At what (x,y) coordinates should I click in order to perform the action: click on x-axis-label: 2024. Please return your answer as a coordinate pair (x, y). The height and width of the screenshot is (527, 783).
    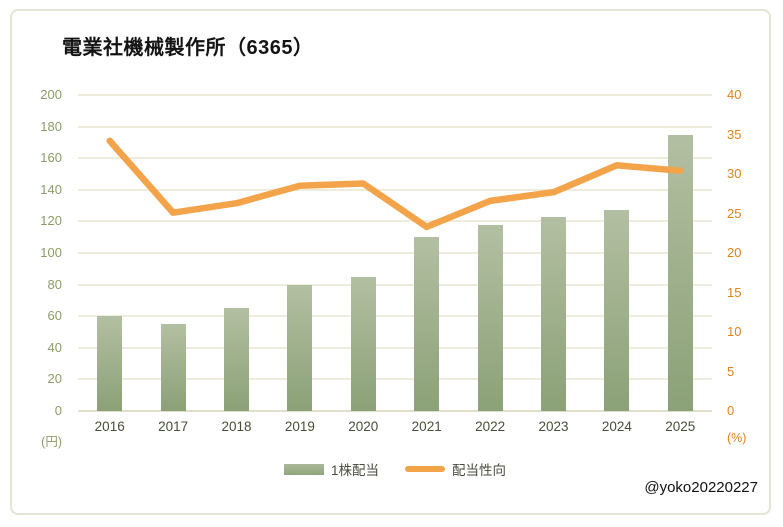
    Looking at the image, I should click on (616, 426).